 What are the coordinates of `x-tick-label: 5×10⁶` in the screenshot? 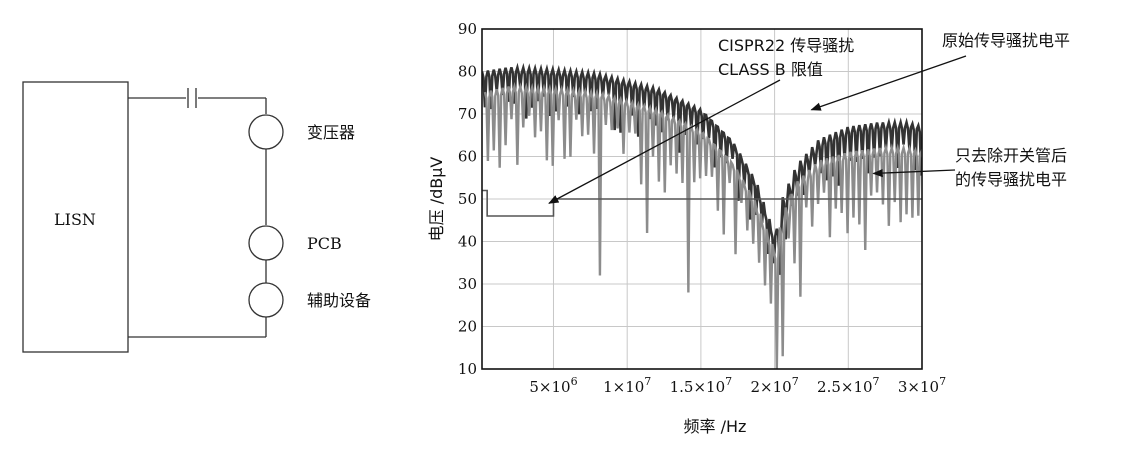 It's located at (553, 385).